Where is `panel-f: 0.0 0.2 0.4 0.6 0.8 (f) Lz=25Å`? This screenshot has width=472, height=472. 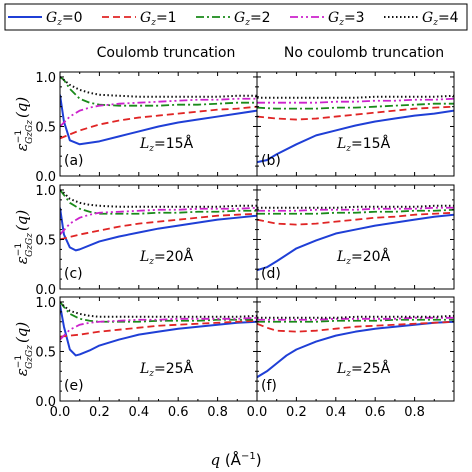 panel-f: 0.0 0.2 0.4 0.6 0.8 (f) Lz=25Å is located at coordinates (351, 358).